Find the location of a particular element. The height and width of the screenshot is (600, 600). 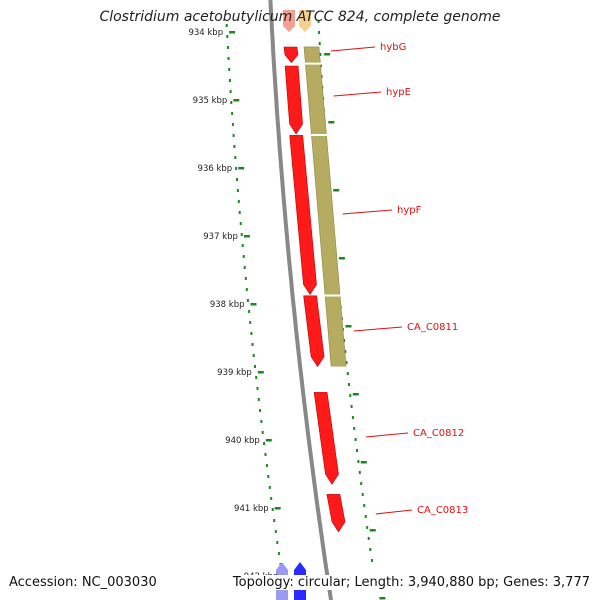

accession-text: Accession: NC_003030 is located at coordinates (83, 582).